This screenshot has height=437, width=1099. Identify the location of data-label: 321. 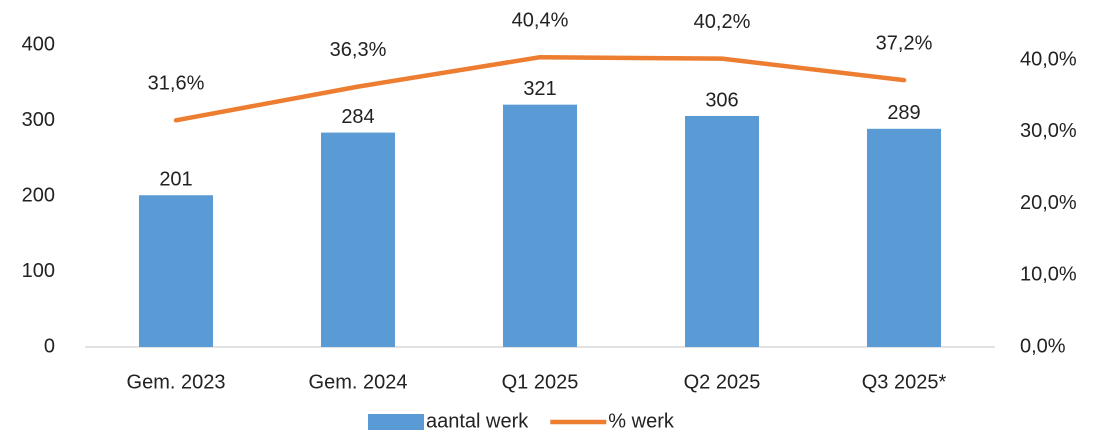
(539, 89).